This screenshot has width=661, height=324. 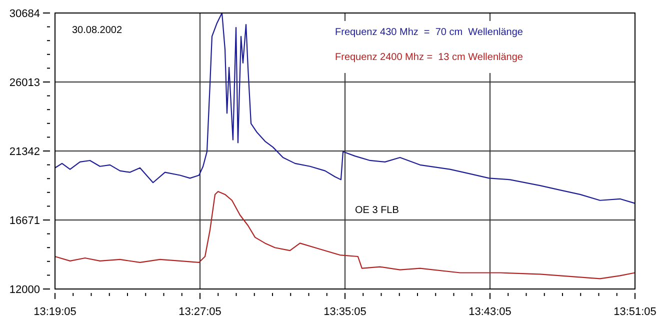 What do you see at coordinates (24, 152) in the screenshot?
I see `y-tick-label: 21342` at bounding box center [24, 152].